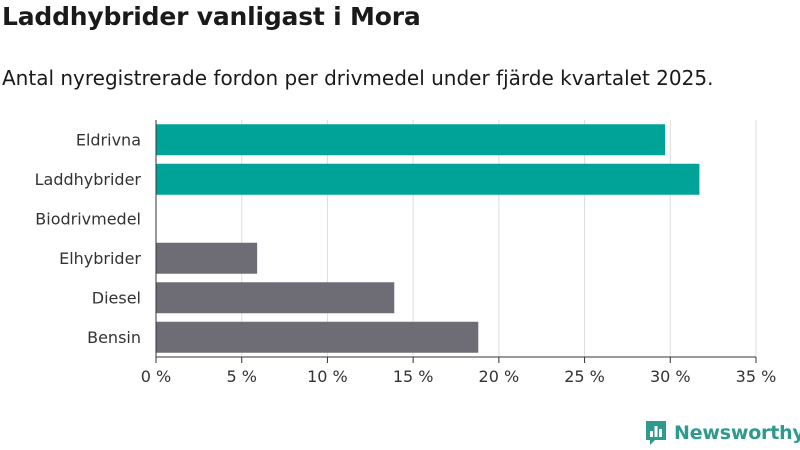 This screenshot has height=450, width=800. Describe the element at coordinates (413, 376) in the screenshot. I see `x-tick-label-3: 15 %` at that location.